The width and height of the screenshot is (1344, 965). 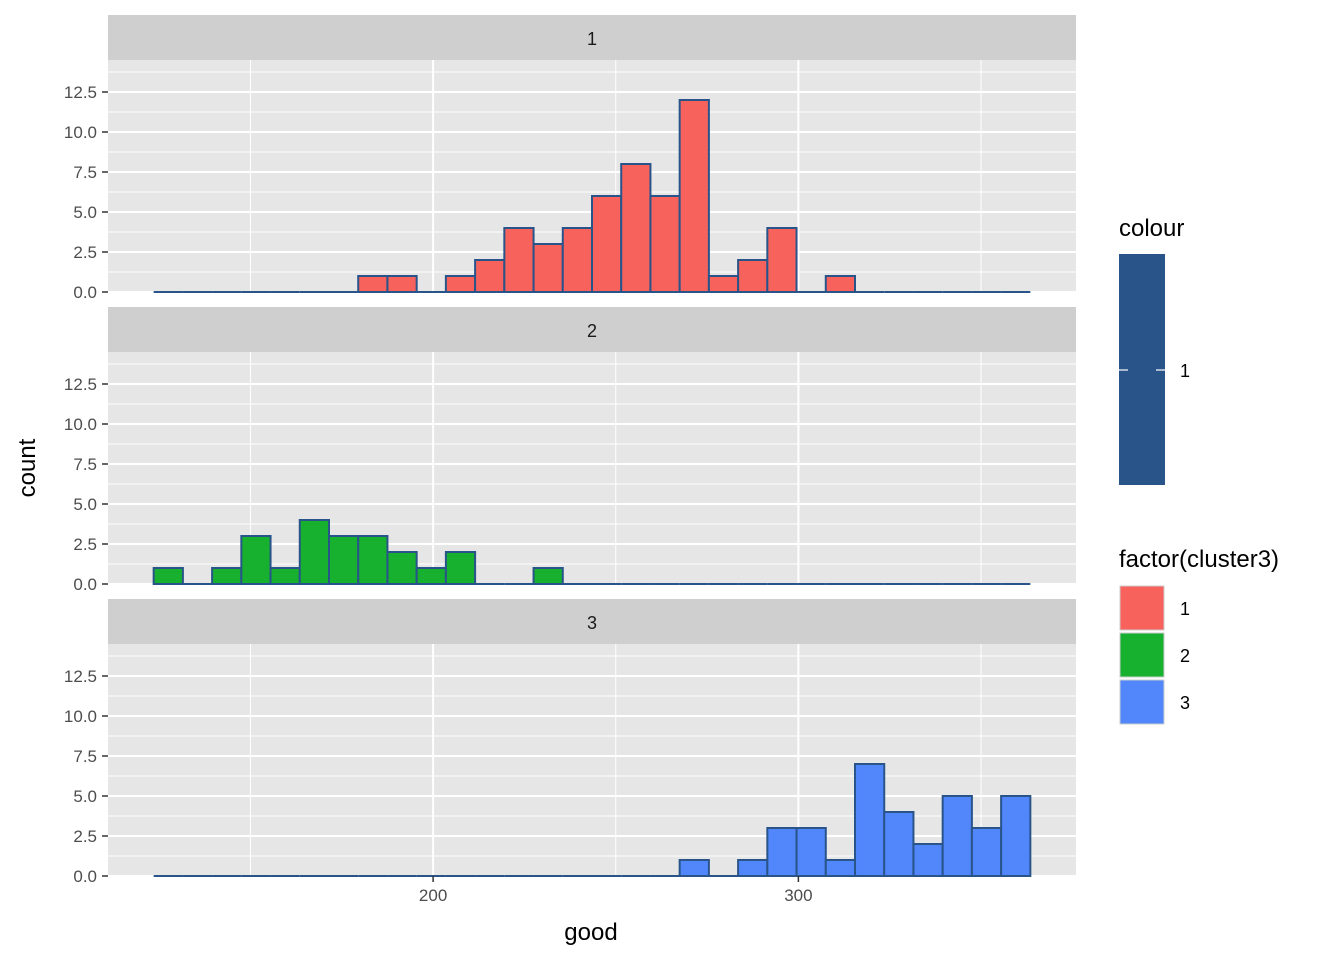 I want to click on facet-strip-label: 1, so click(x=592, y=39).